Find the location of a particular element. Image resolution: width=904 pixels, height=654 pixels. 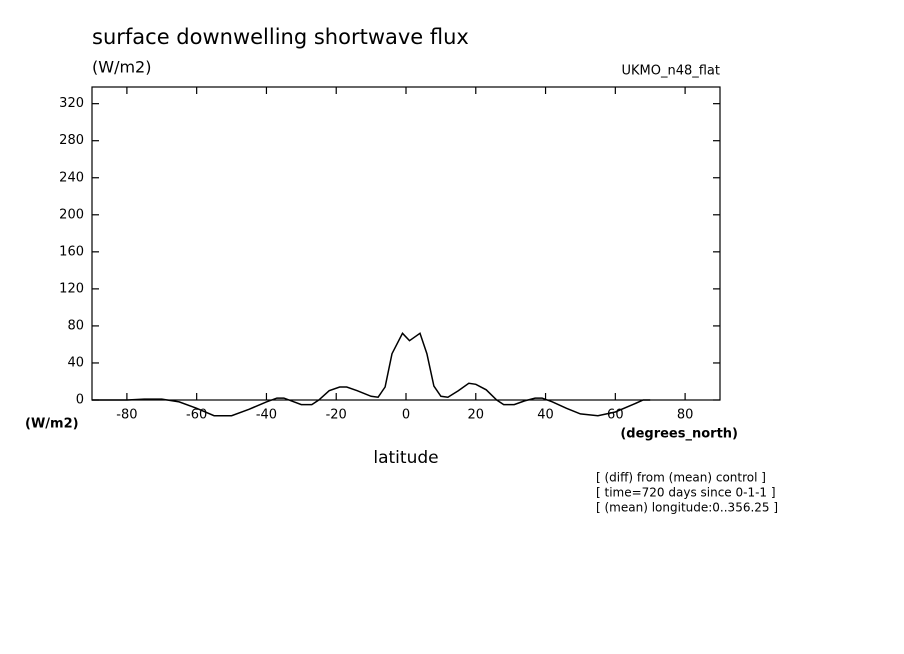

y-tick-label: 40 is located at coordinates (75, 362).